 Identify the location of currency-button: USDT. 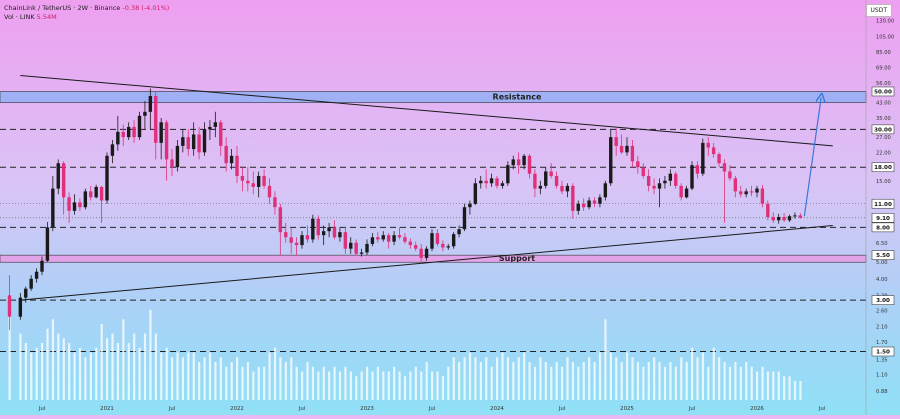
(878, 10).